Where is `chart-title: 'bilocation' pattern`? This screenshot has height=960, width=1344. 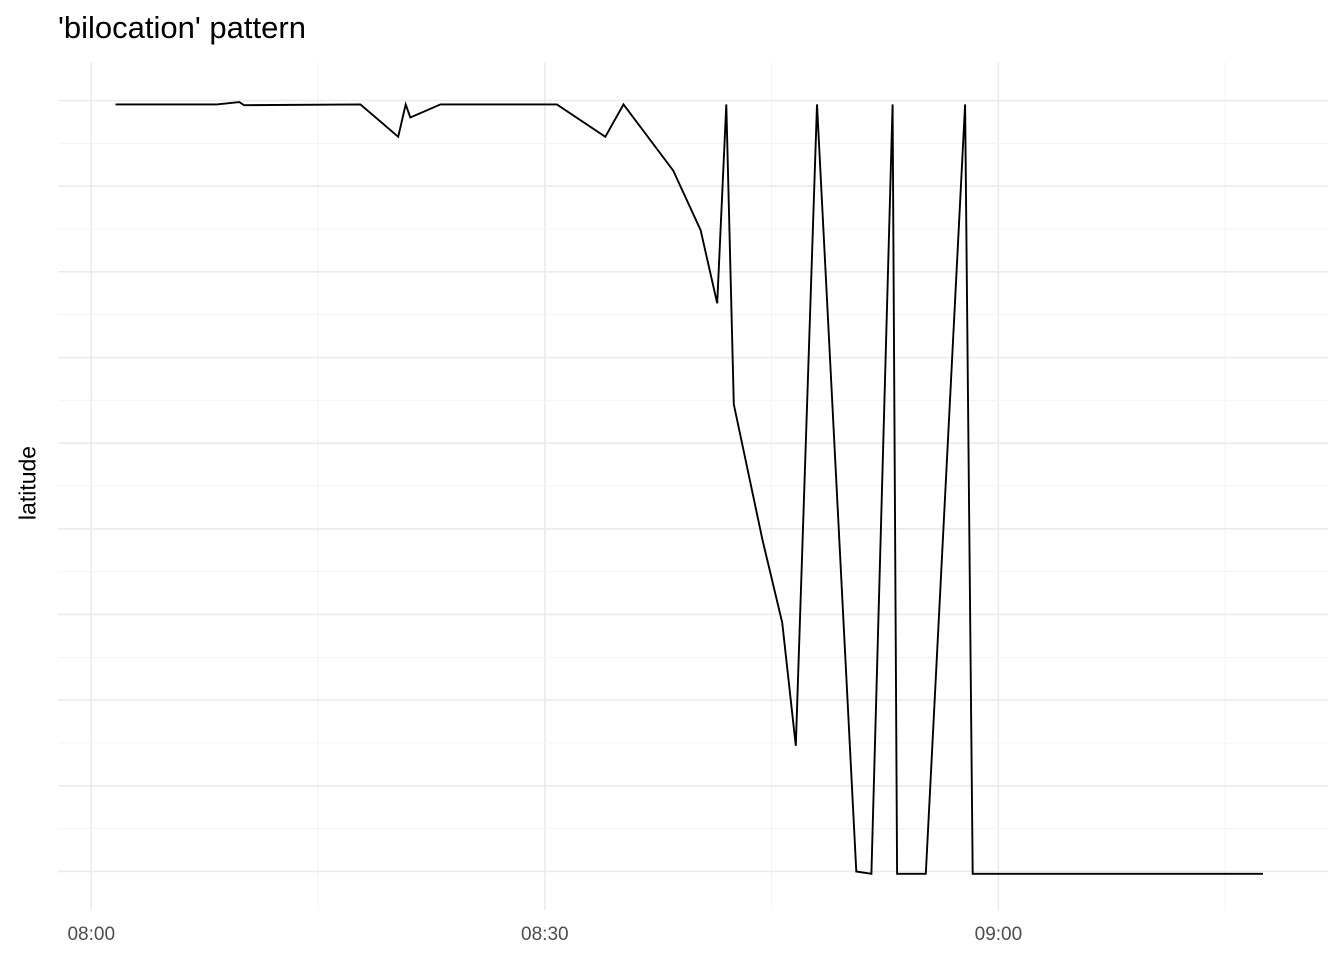 chart-title: 'bilocation' pattern is located at coordinates (182, 27).